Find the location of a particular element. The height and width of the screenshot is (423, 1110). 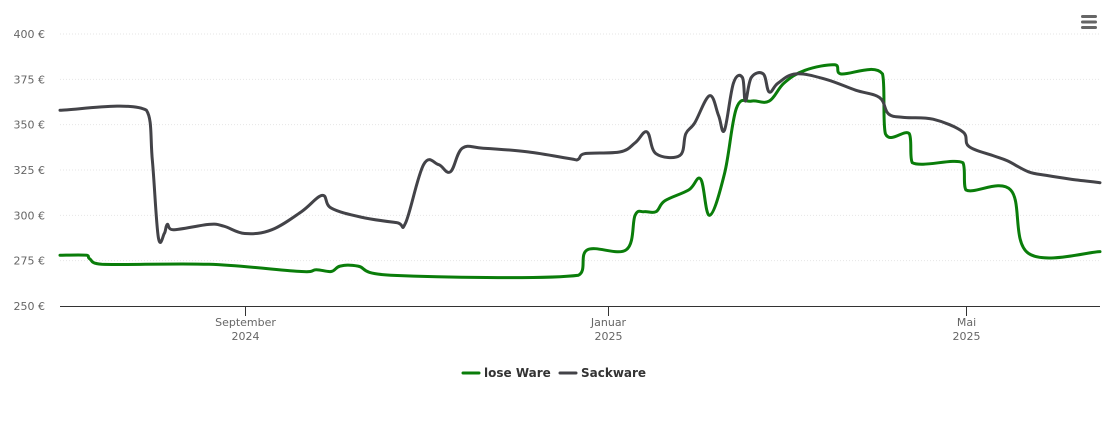

y-tick-label: 350 € is located at coordinates (30, 125).